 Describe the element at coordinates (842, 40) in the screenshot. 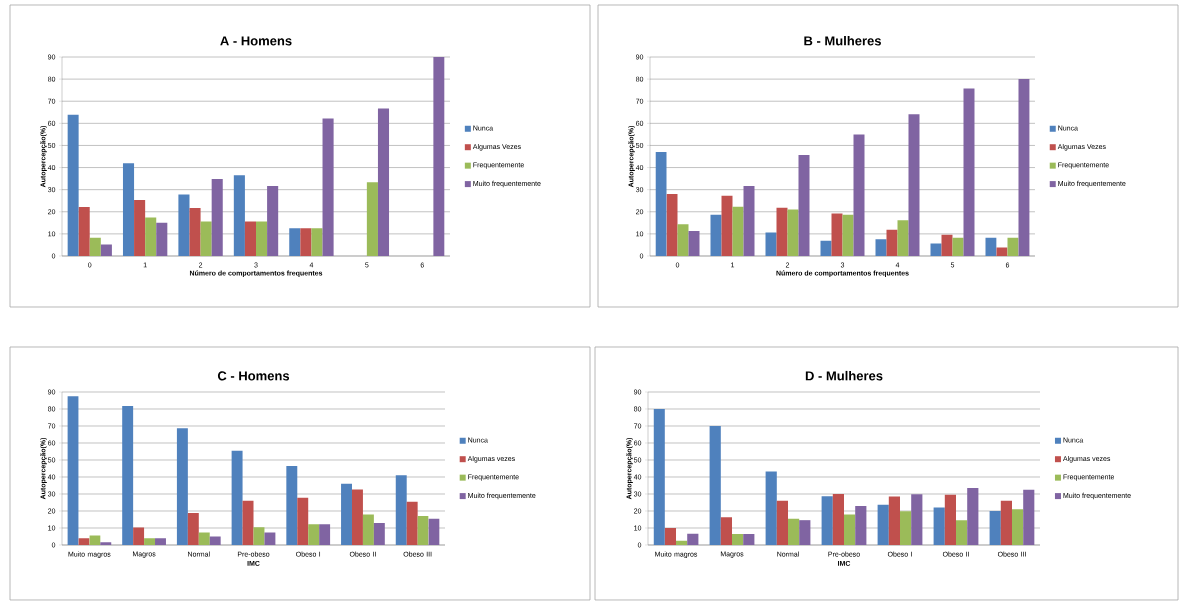

I see `chart-title: B - Mulheres` at that location.